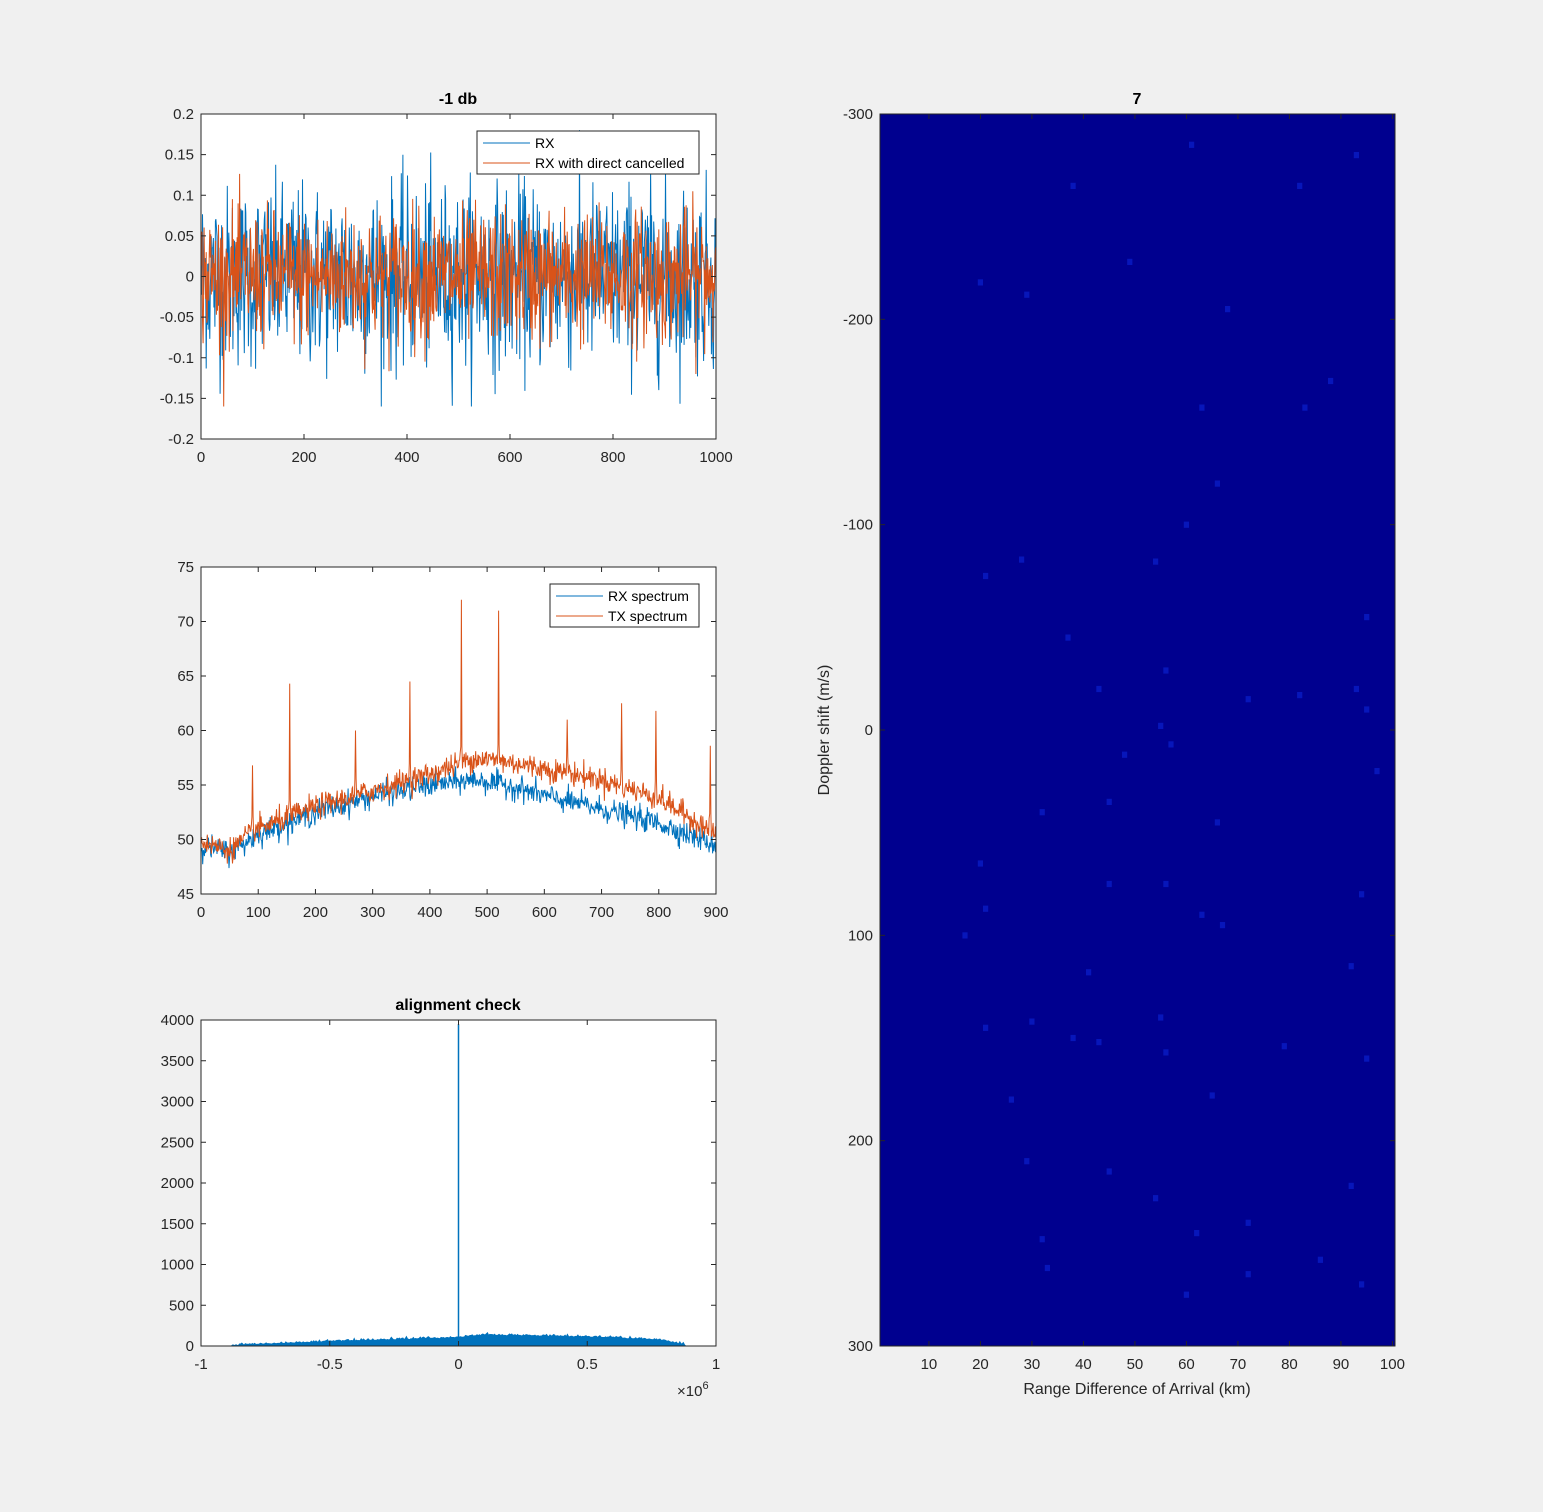 The image size is (1543, 1512). Describe the element at coordinates (185, 894) in the screenshot. I see `y-tick-label: 45` at that location.